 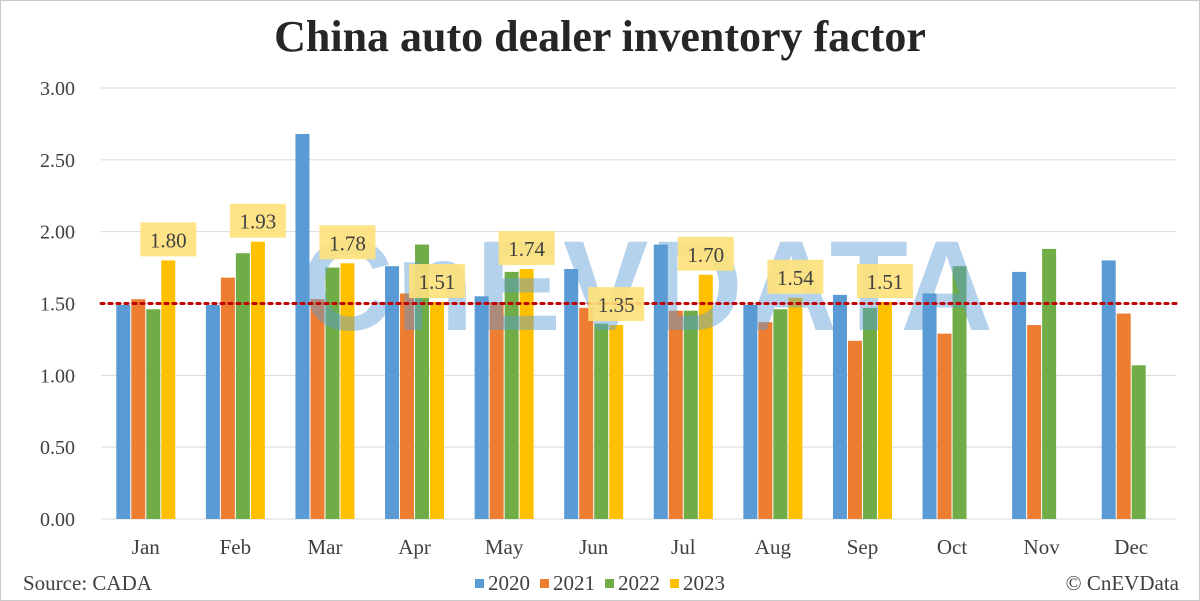 What do you see at coordinates (504, 547) in the screenshot?
I see `x-tick-label: May` at bounding box center [504, 547].